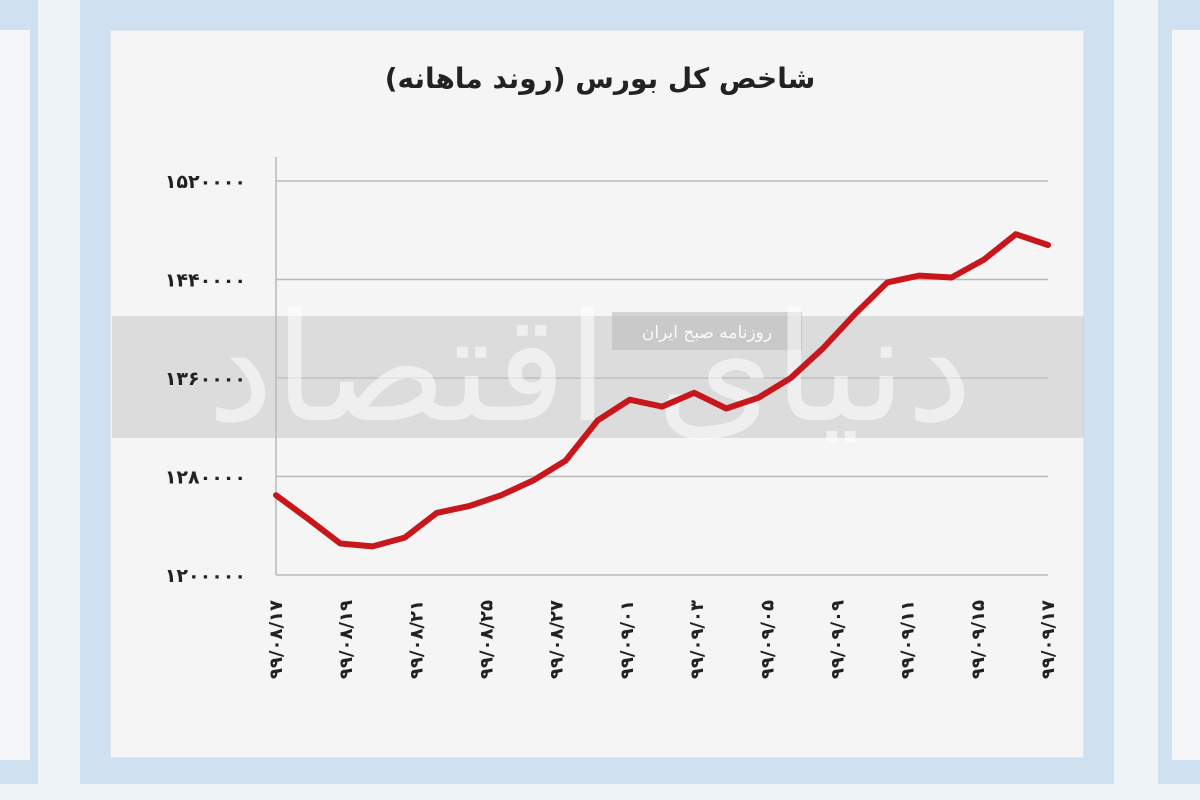  Describe the element at coordinates (205, 478) in the screenshot. I see `y-tick-label: ۱۲۸۰۰۰۰` at that location.